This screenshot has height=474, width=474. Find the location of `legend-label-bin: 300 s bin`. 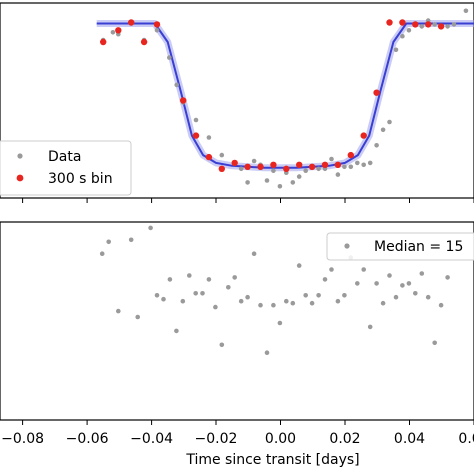

legend-label-bin: 300 s bin is located at coordinates (80, 179).